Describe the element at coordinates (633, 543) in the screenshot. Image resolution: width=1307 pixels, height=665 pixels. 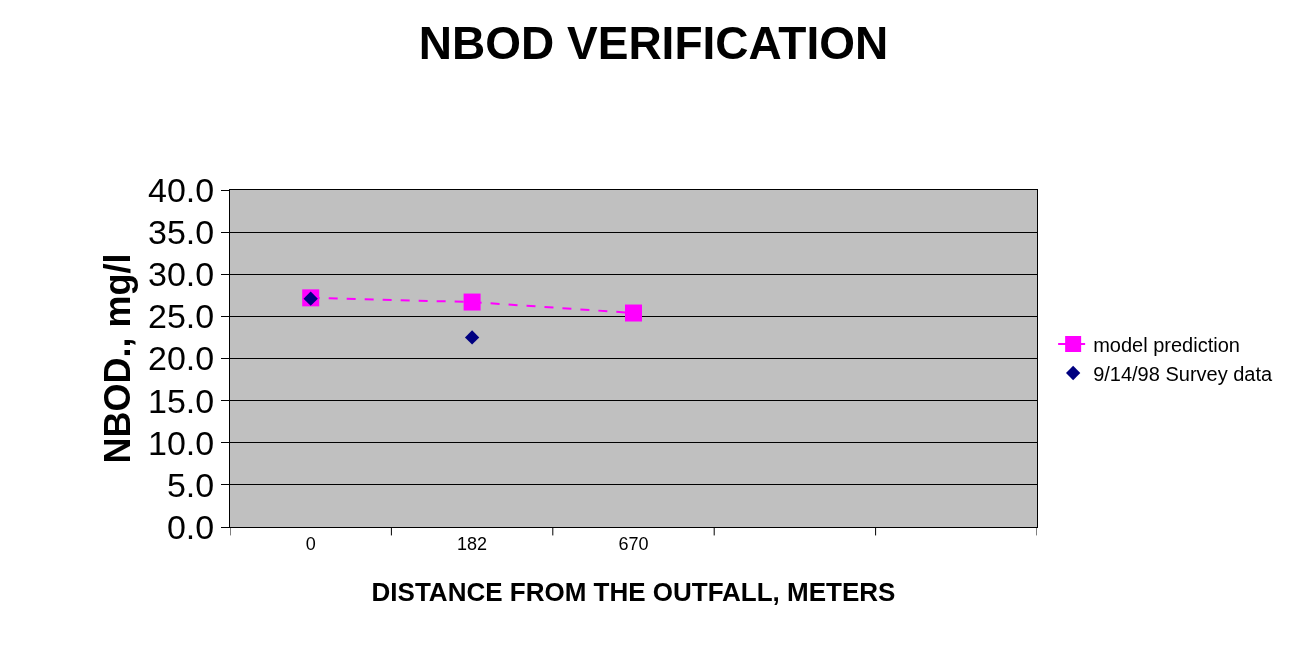
I see `x-tick-label: 670` at that location.